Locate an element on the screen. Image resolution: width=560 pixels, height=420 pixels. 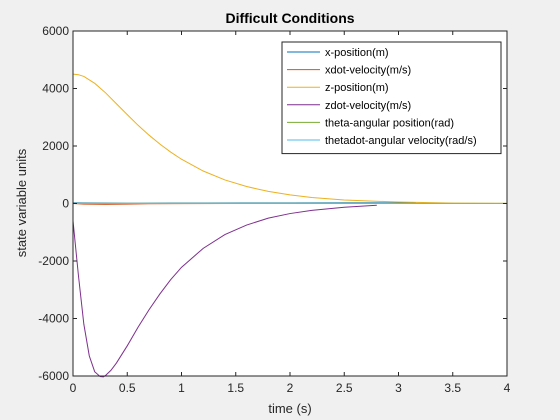
x-tick-label: 0 is located at coordinates (73, 388).